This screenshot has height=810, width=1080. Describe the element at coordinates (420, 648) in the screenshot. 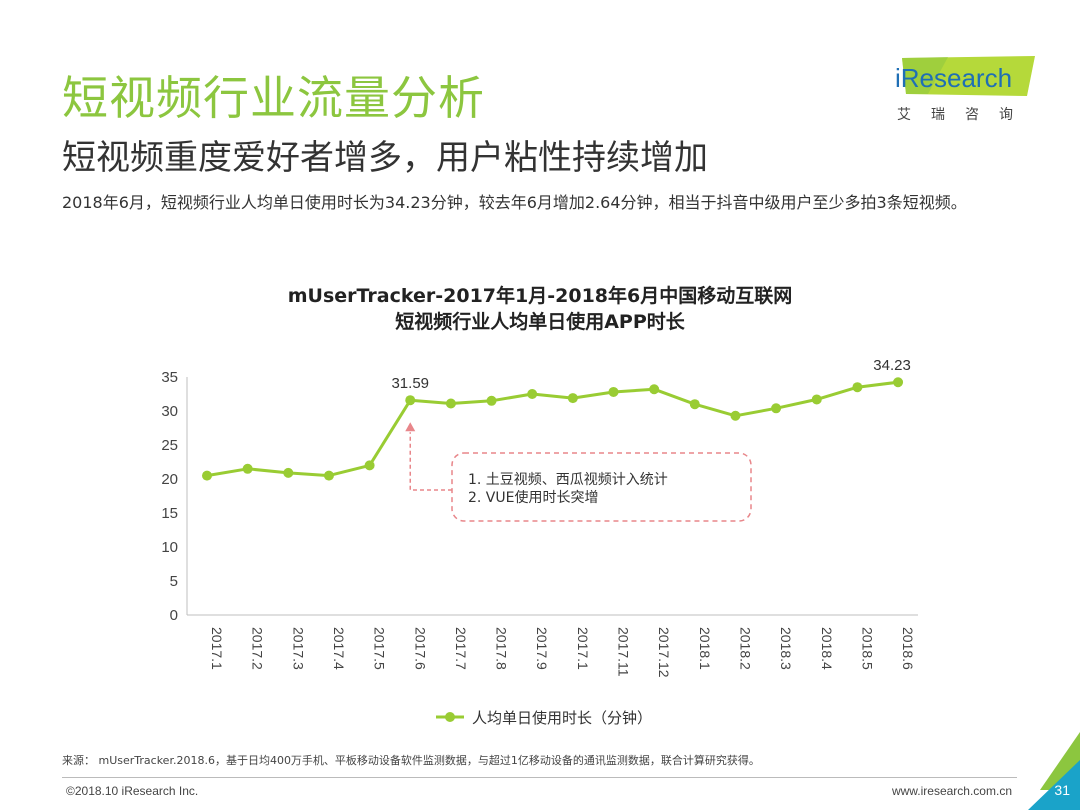

I see `x-tick-label: 2017.6` at that location.